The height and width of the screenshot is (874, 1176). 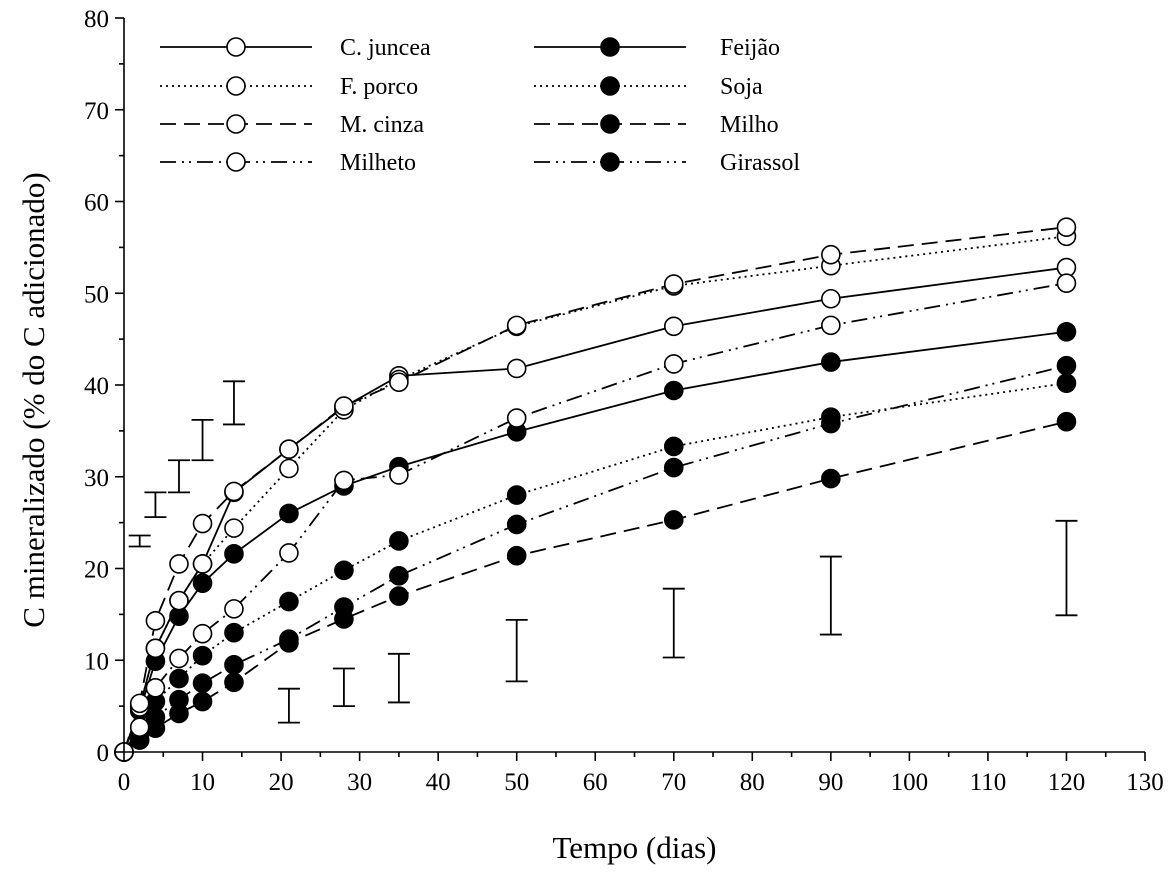 What do you see at coordinates (656, 125) in the screenshot?
I see `legend-item-milho: Milho` at bounding box center [656, 125].